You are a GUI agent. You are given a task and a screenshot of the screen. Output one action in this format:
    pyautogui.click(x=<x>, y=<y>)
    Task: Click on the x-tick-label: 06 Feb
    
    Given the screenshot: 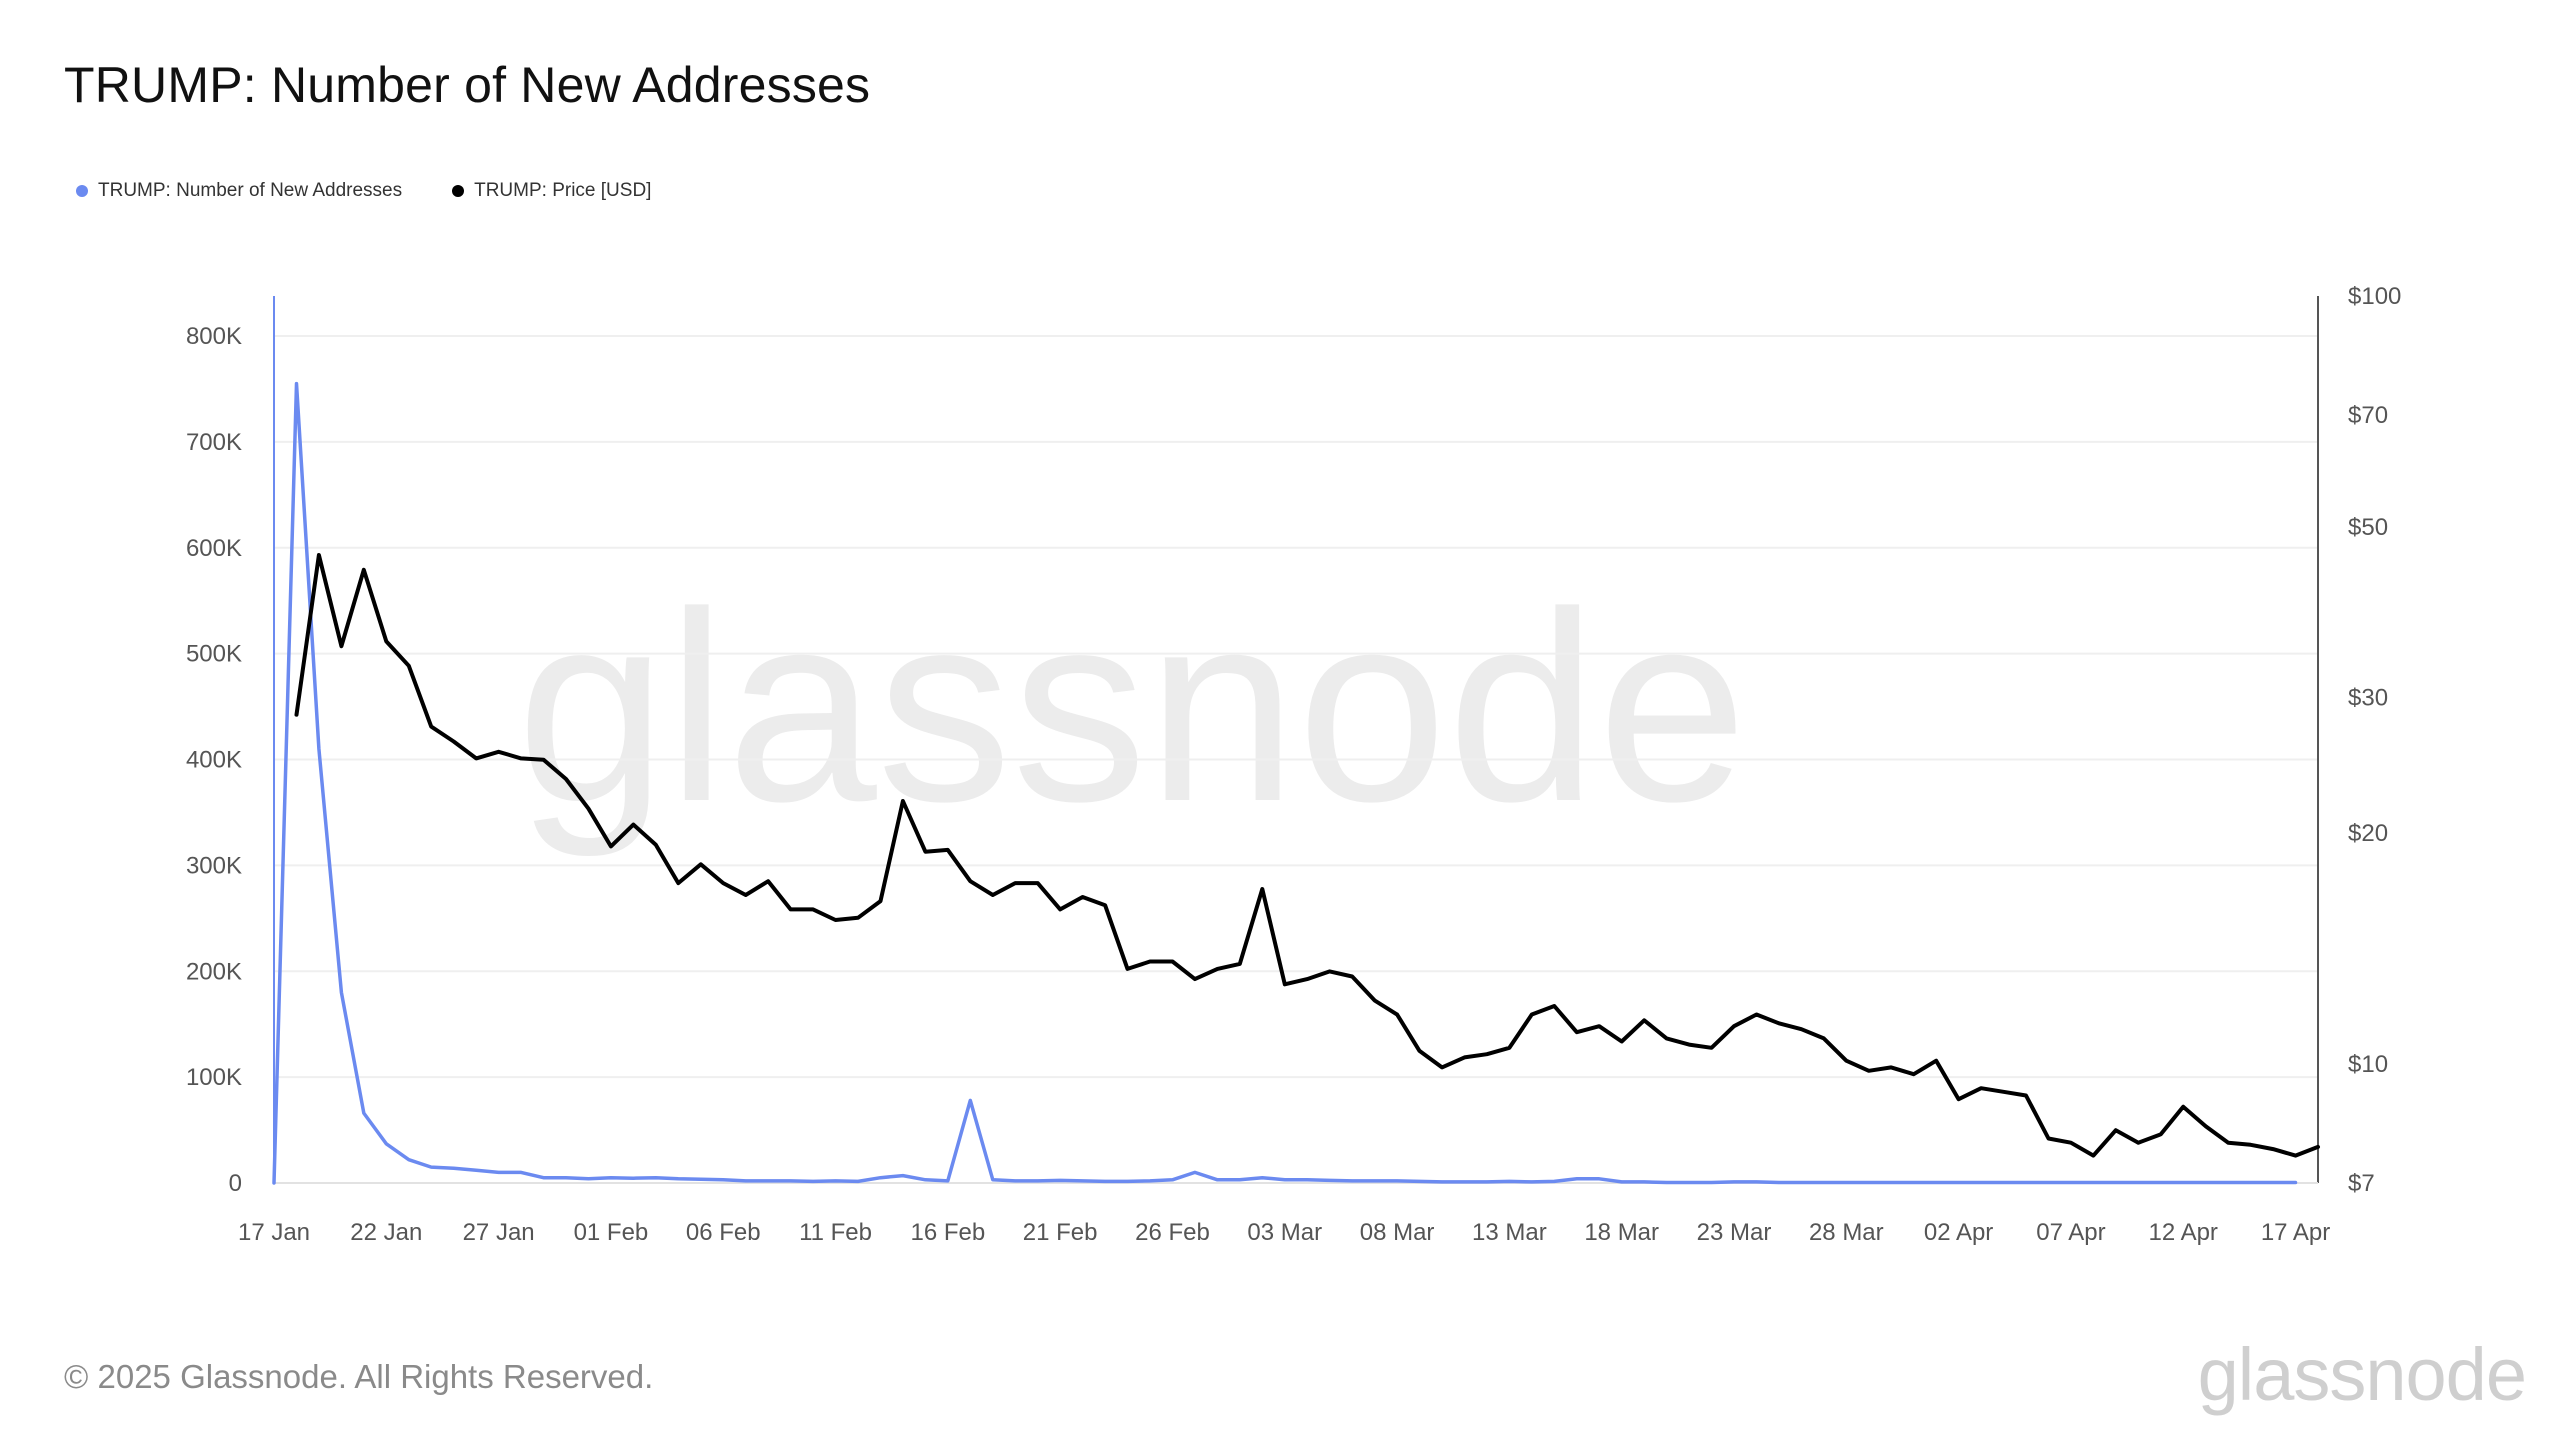 What is the action you would take?
    pyautogui.click(x=723, y=1232)
    